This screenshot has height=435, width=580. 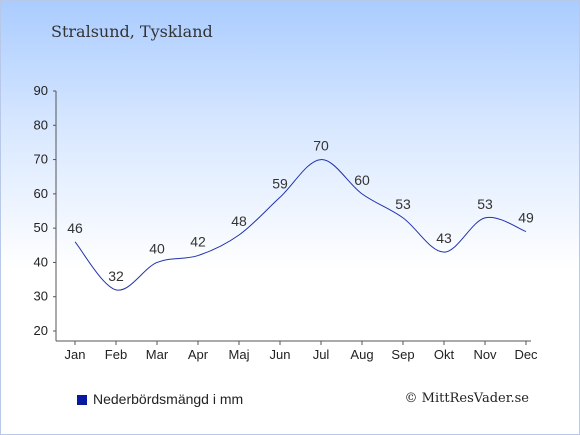 I want to click on legend-swatch, so click(x=82, y=400).